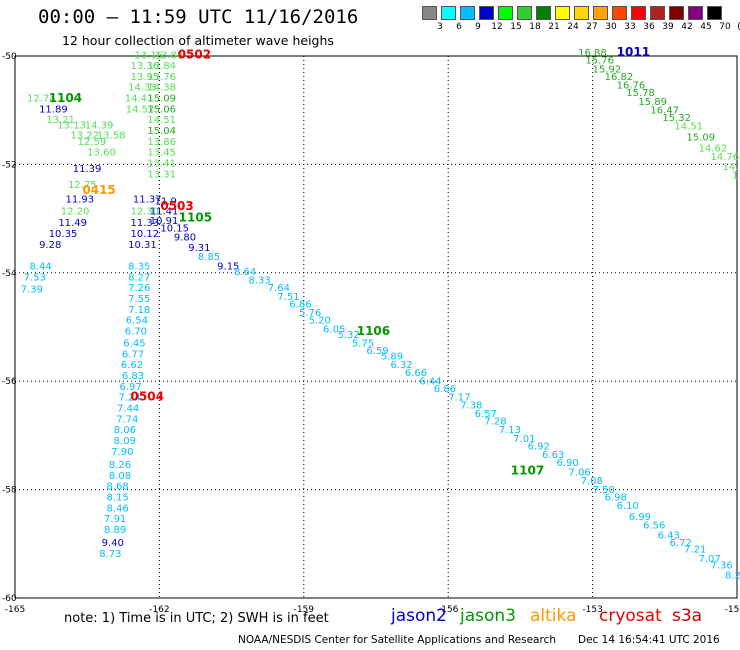 The width and height of the screenshot is (740, 650). Describe the element at coordinates (695, 549) in the screenshot. I see `swh-value-label: 7.21` at that location.